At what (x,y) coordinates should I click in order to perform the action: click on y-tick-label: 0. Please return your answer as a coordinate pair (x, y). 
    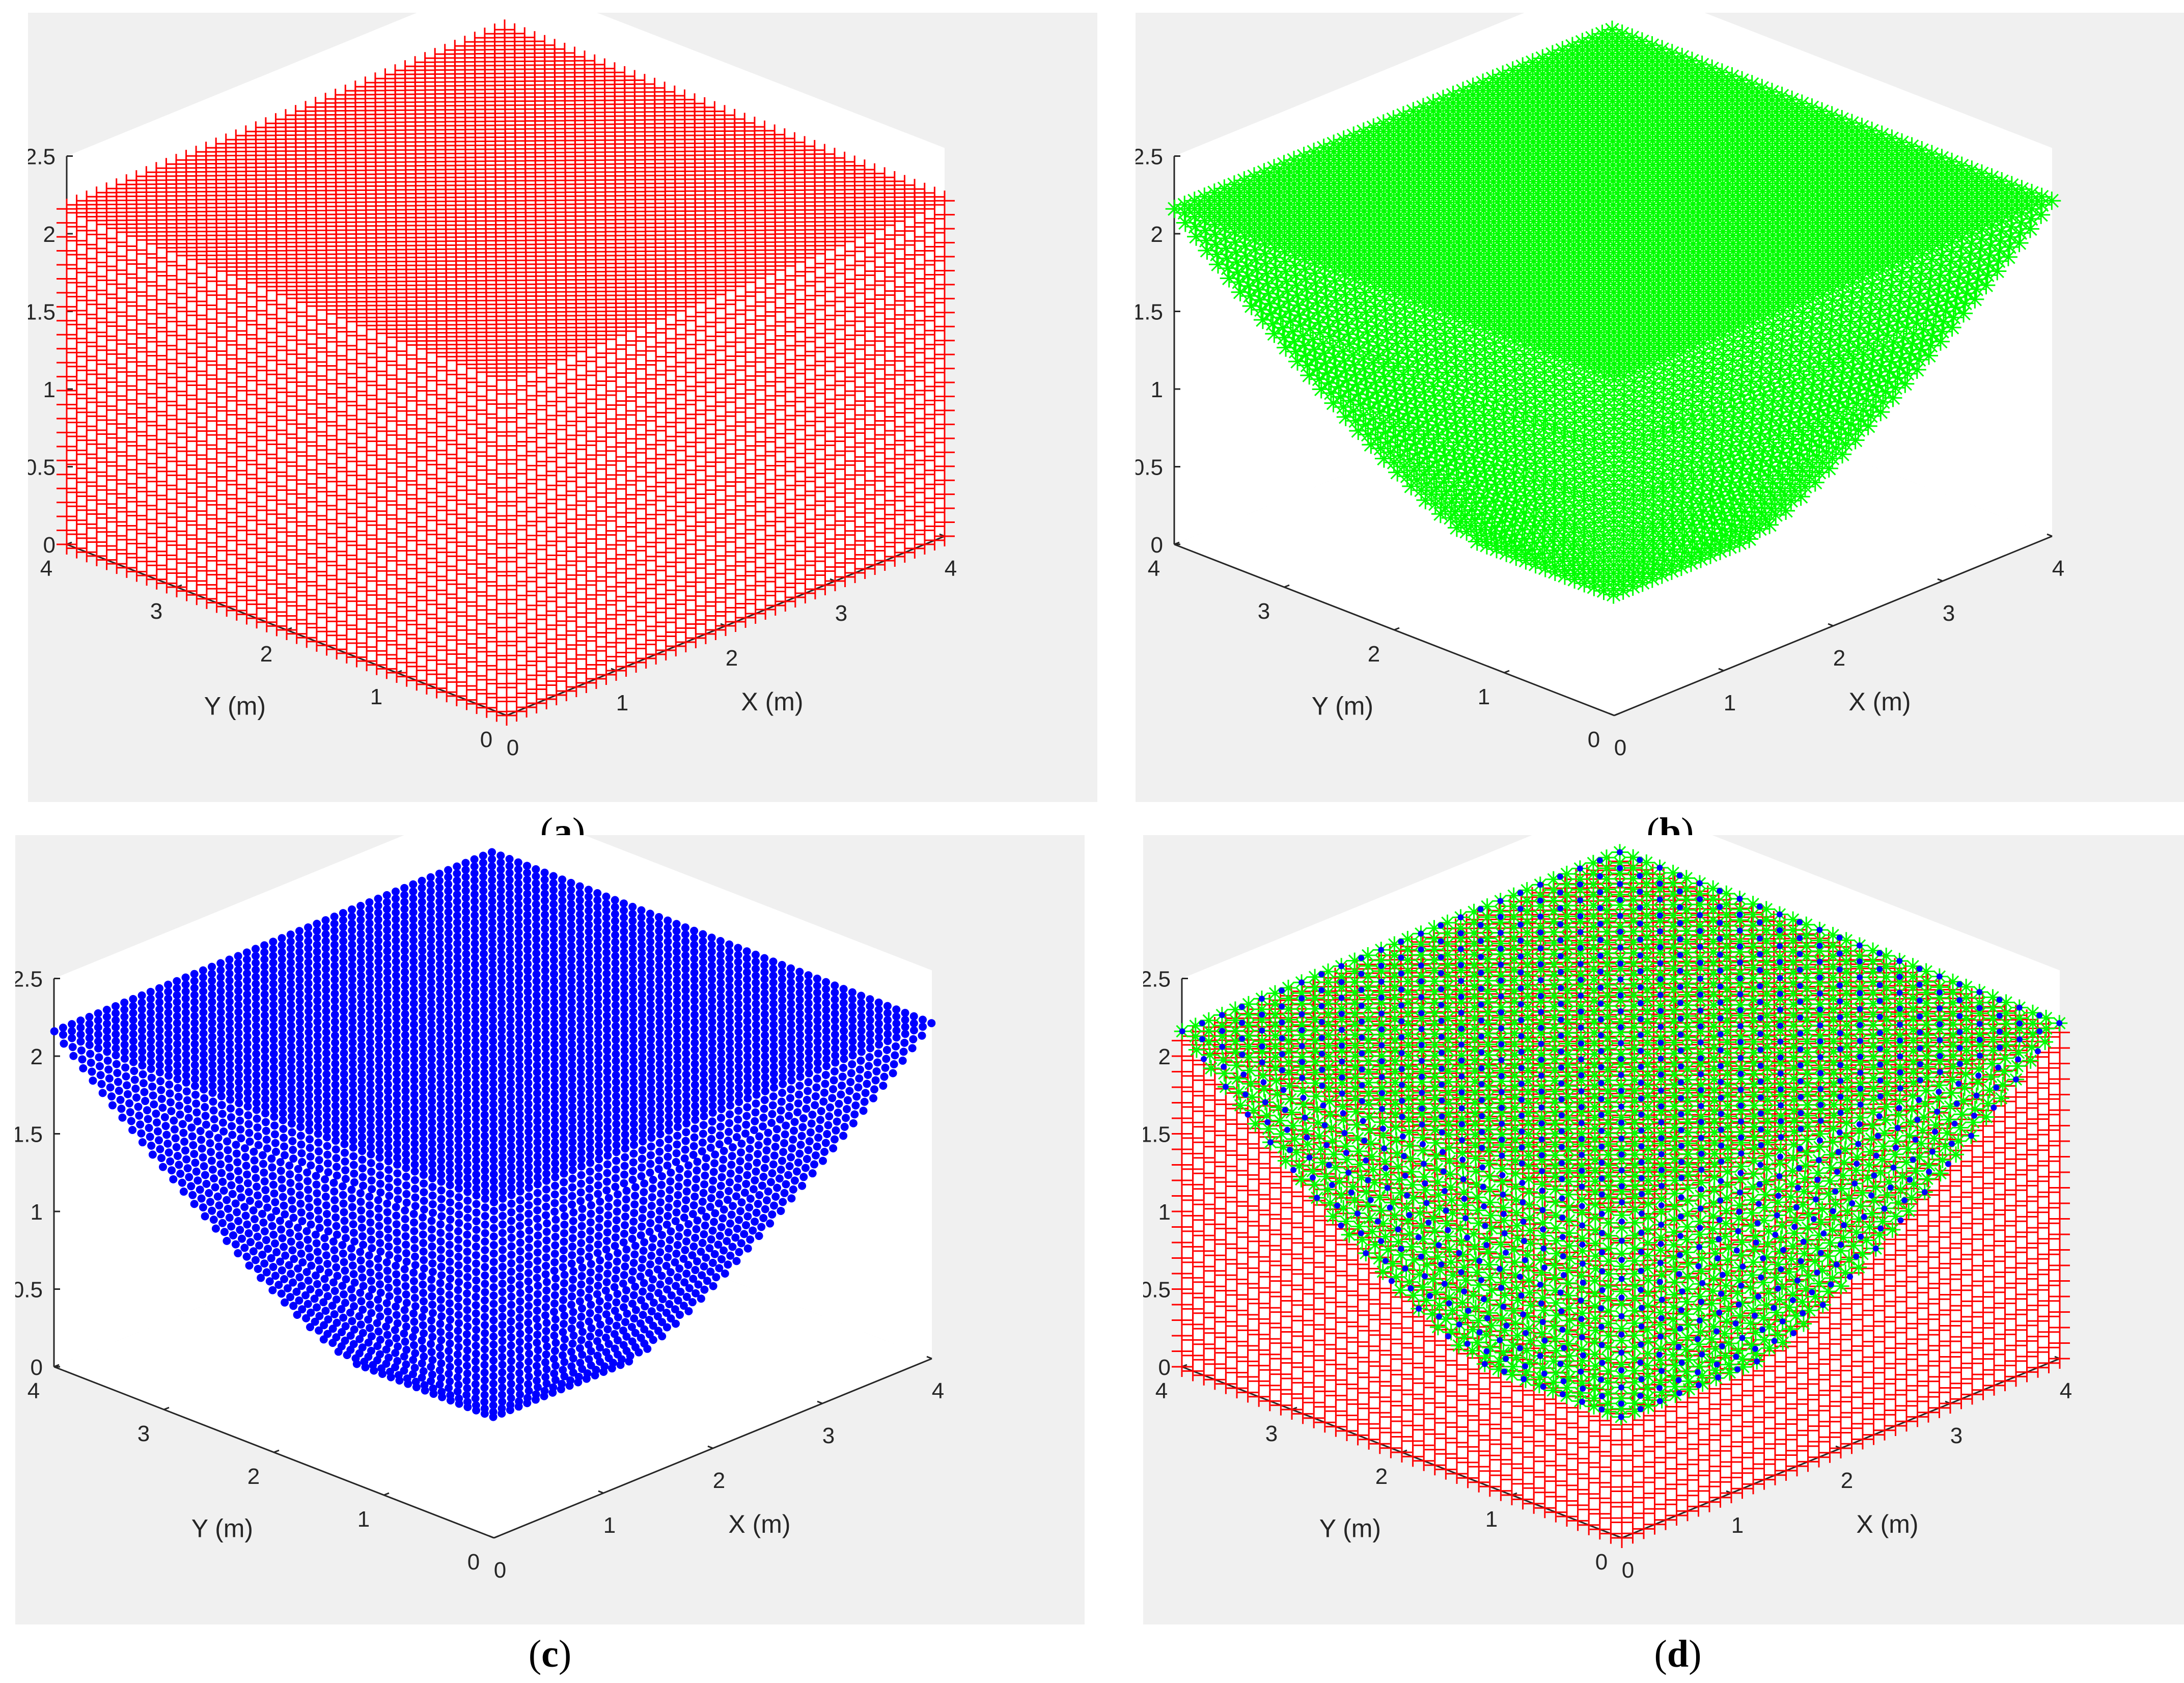
    Looking at the image, I should click on (486, 739).